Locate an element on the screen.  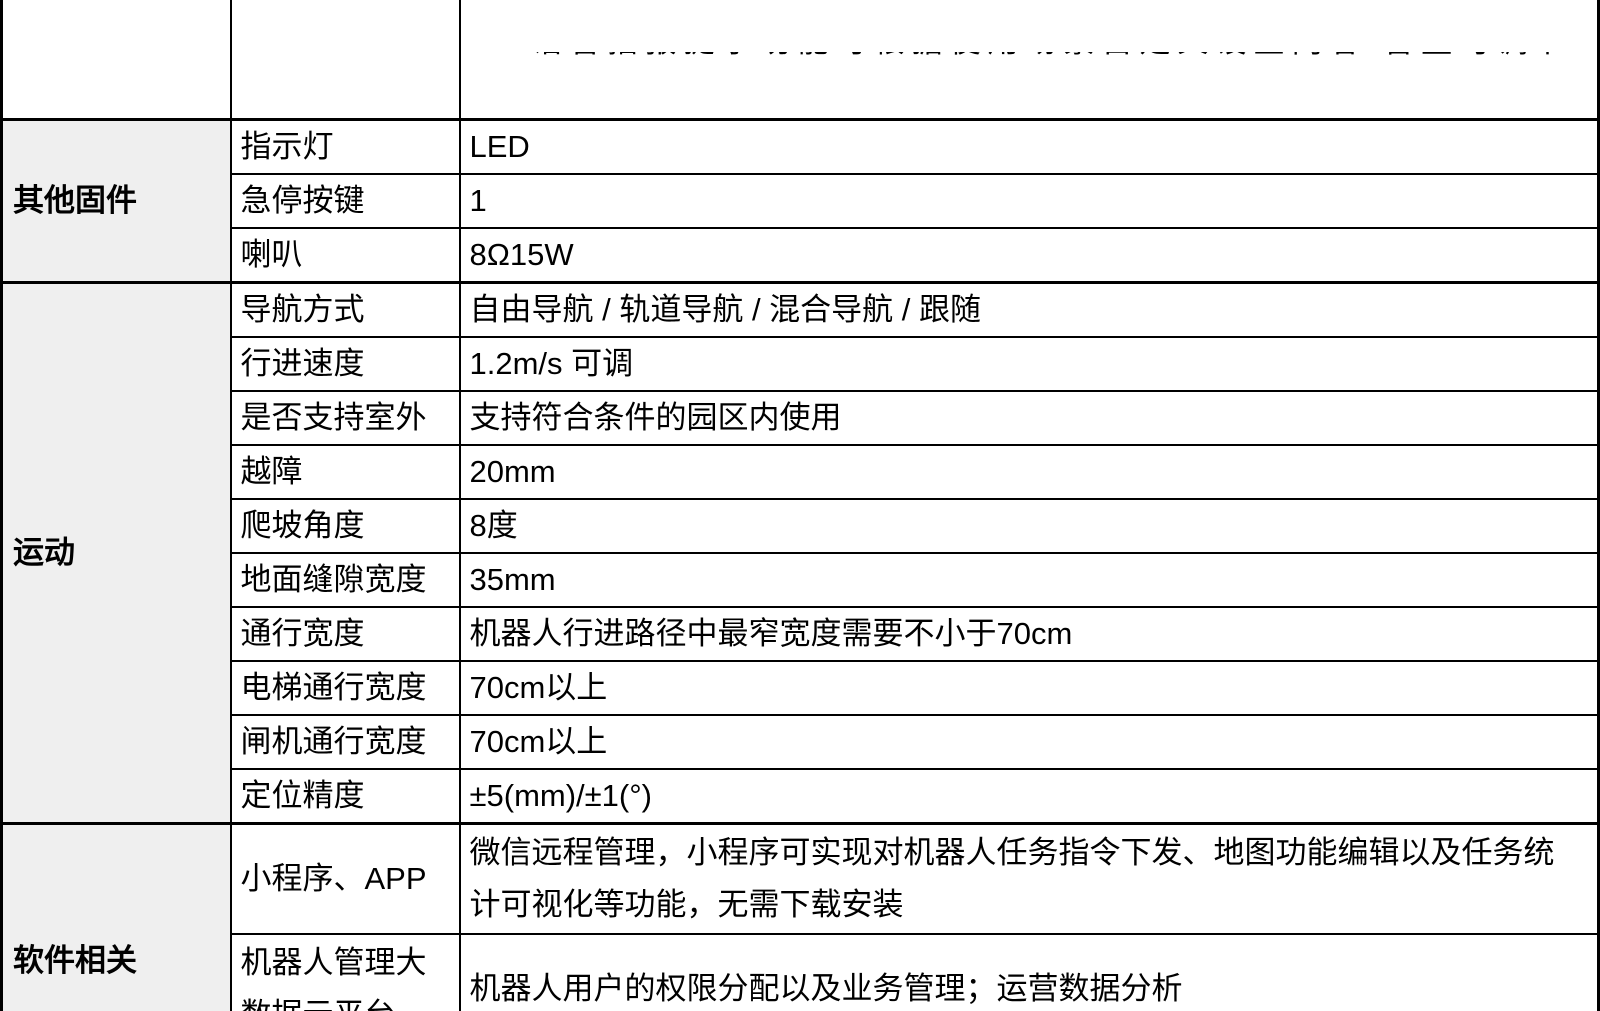
spec-name-cell: 闸机通行宽度 is located at coordinates (345, 742).